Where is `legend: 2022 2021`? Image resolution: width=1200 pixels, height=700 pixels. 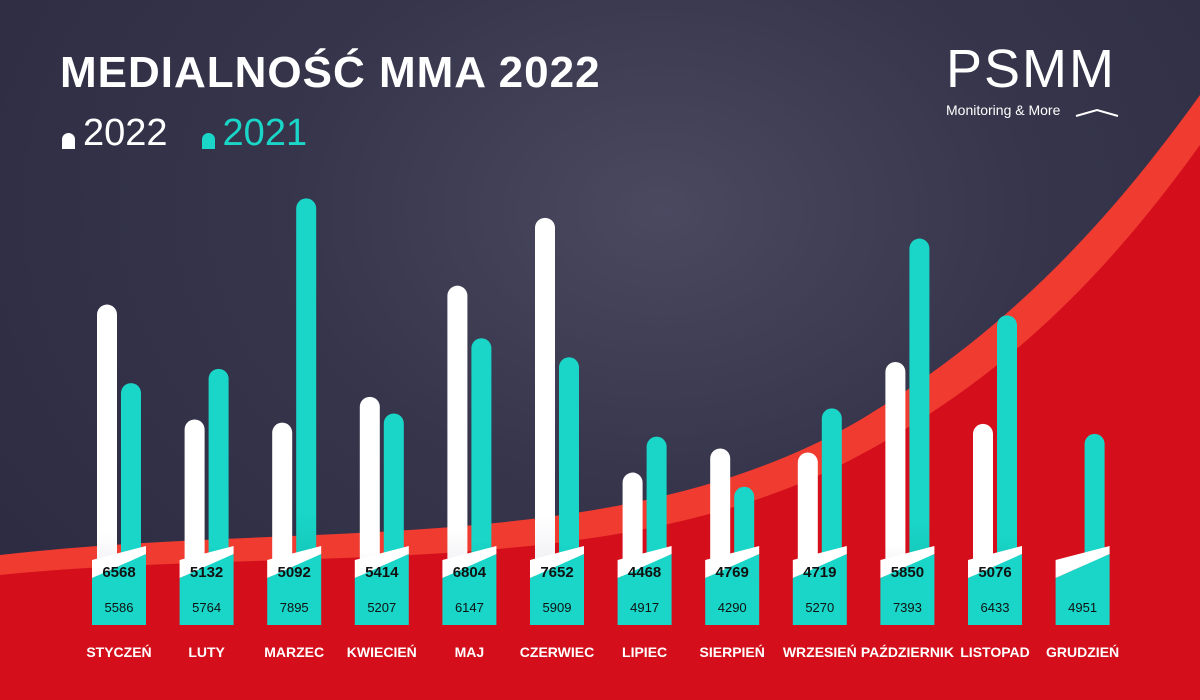 legend: 2022 2021 is located at coordinates (184, 133).